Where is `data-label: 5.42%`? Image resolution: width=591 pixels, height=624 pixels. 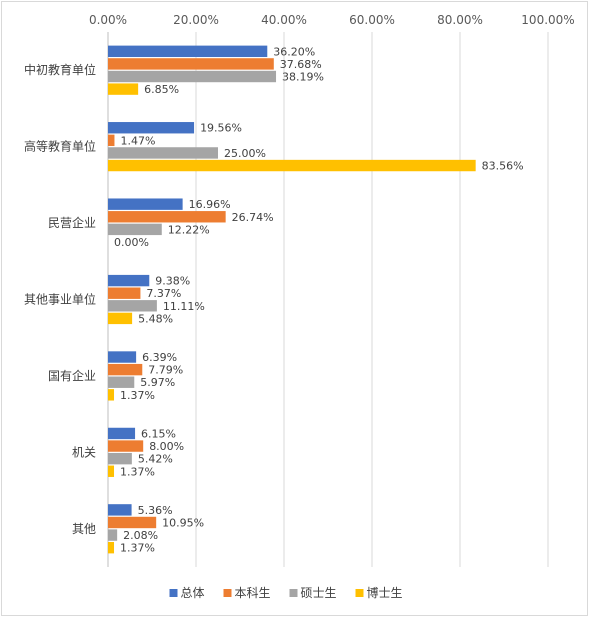 data-label: 5.42% is located at coordinates (155, 459).